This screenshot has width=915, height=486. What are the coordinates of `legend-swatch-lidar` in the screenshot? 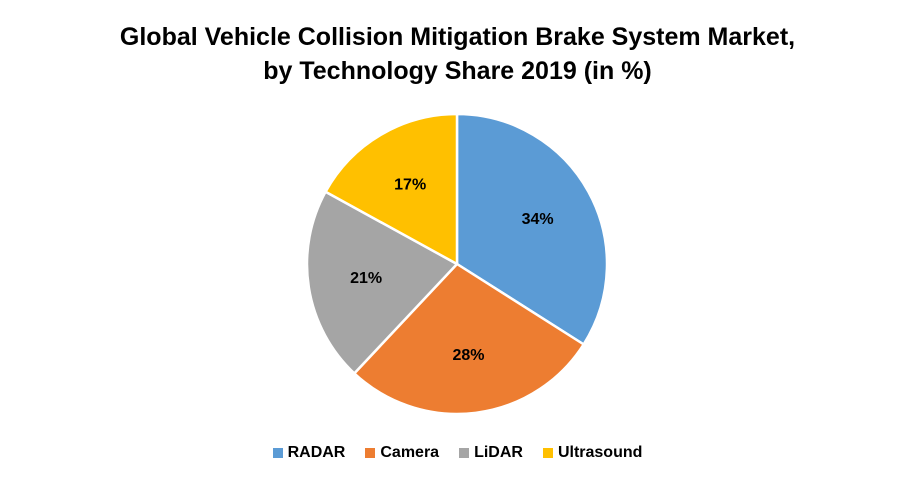 It's located at (464, 453).